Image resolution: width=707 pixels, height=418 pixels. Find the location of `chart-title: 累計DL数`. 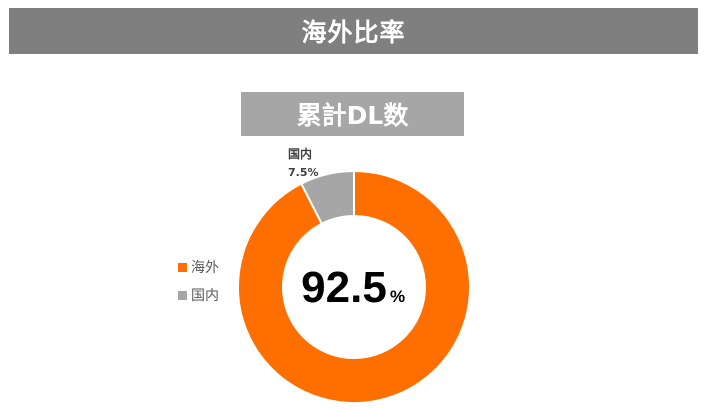

chart-title: 累計DL数 is located at coordinates (352, 115).